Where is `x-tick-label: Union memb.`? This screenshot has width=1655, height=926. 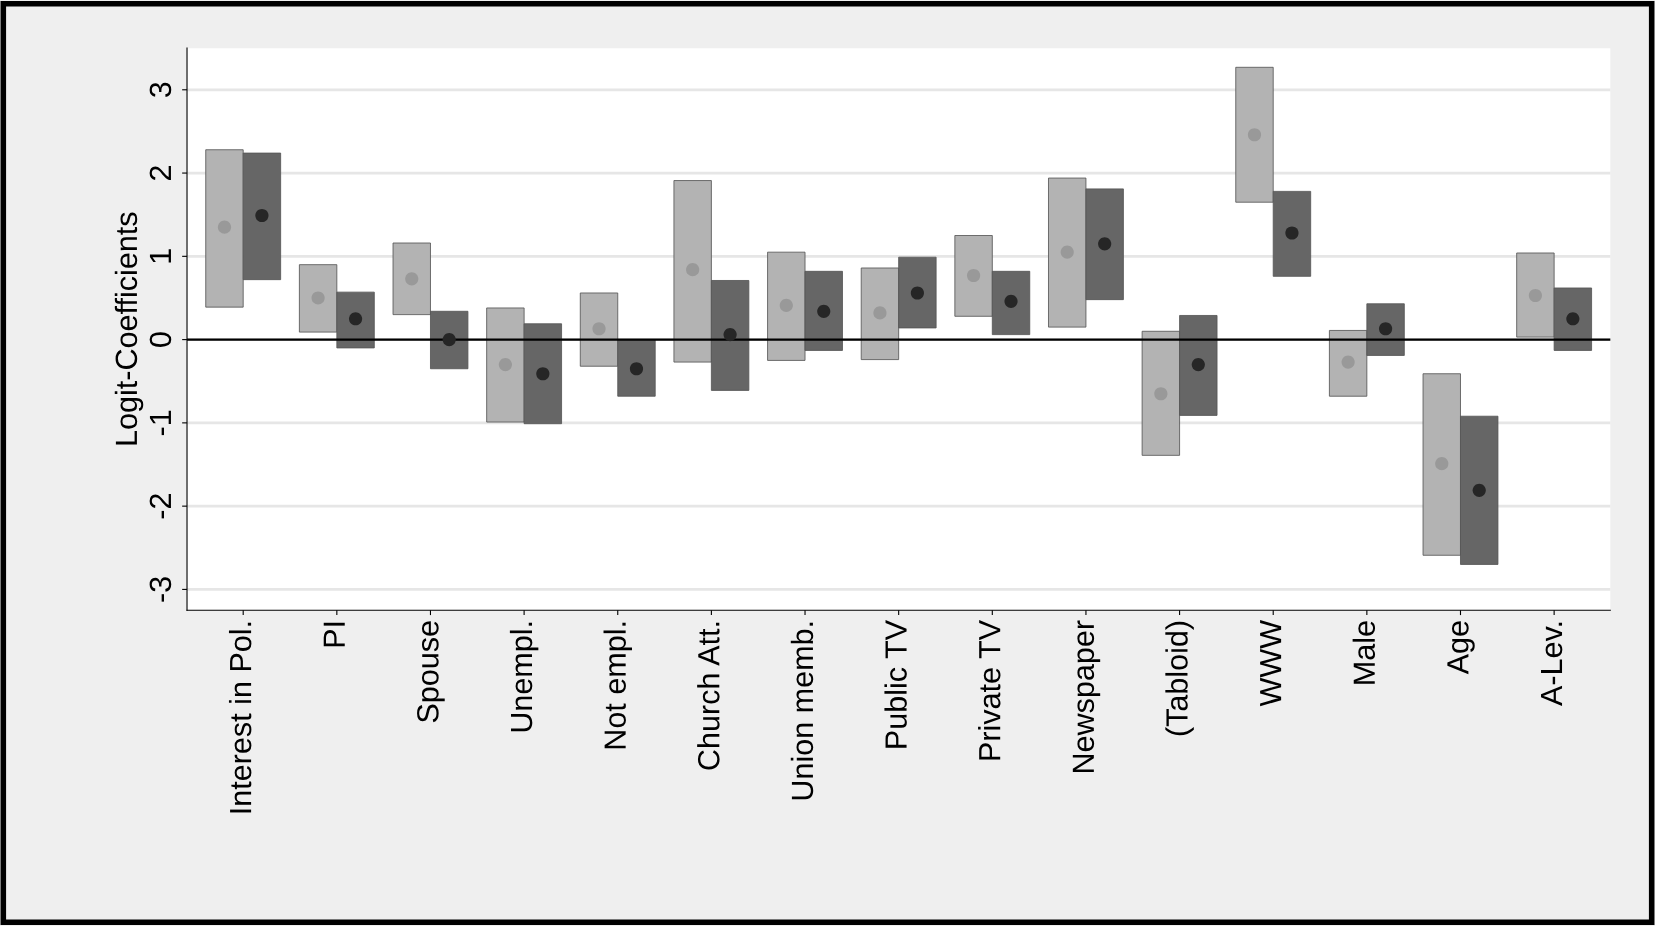
x-tick-label: Union memb. is located at coordinates (802, 711).